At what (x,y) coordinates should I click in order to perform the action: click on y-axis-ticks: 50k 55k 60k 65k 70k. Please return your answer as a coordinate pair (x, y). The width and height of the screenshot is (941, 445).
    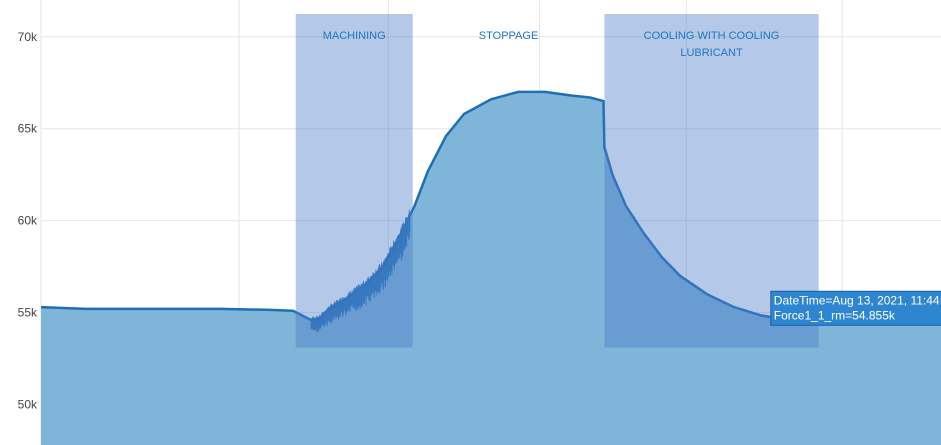
    Looking at the image, I should click on (28, 221).